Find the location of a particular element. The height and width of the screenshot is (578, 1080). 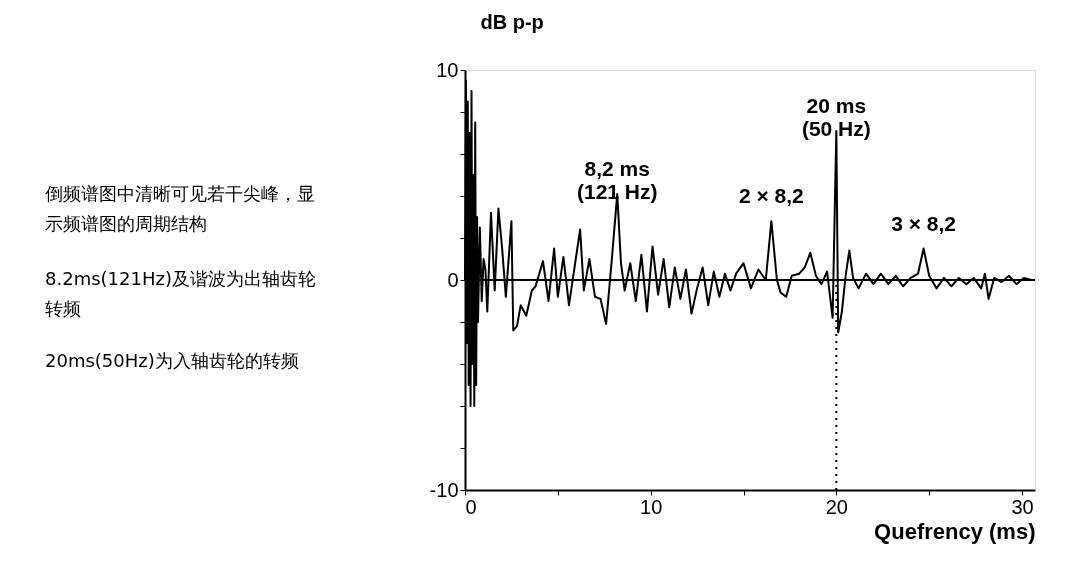

x-tick-label: 20 is located at coordinates (836, 506).